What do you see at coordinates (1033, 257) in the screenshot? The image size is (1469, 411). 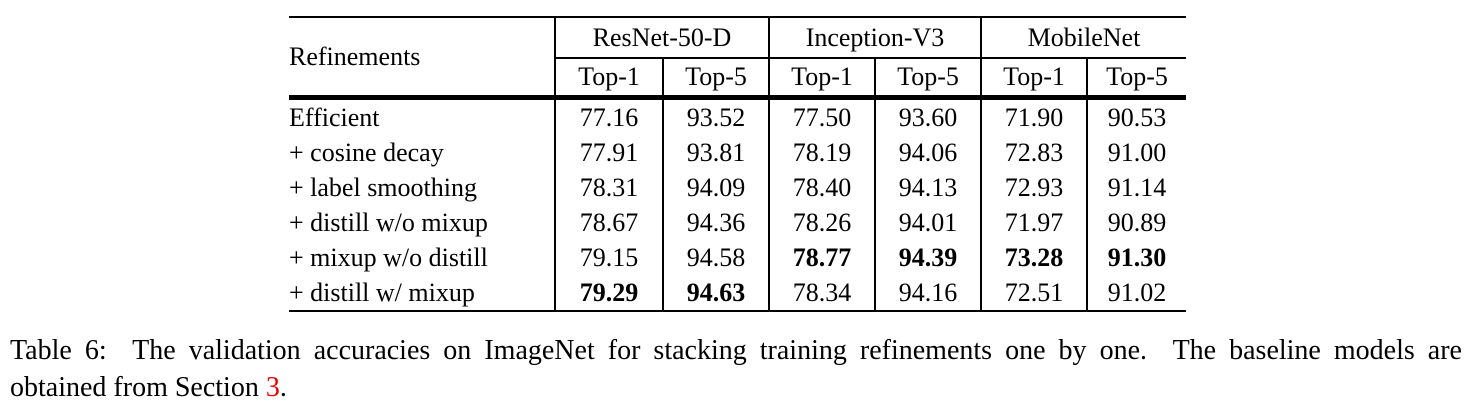 I see `accuracy-value: 73.28` at bounding box center [1033, 257].